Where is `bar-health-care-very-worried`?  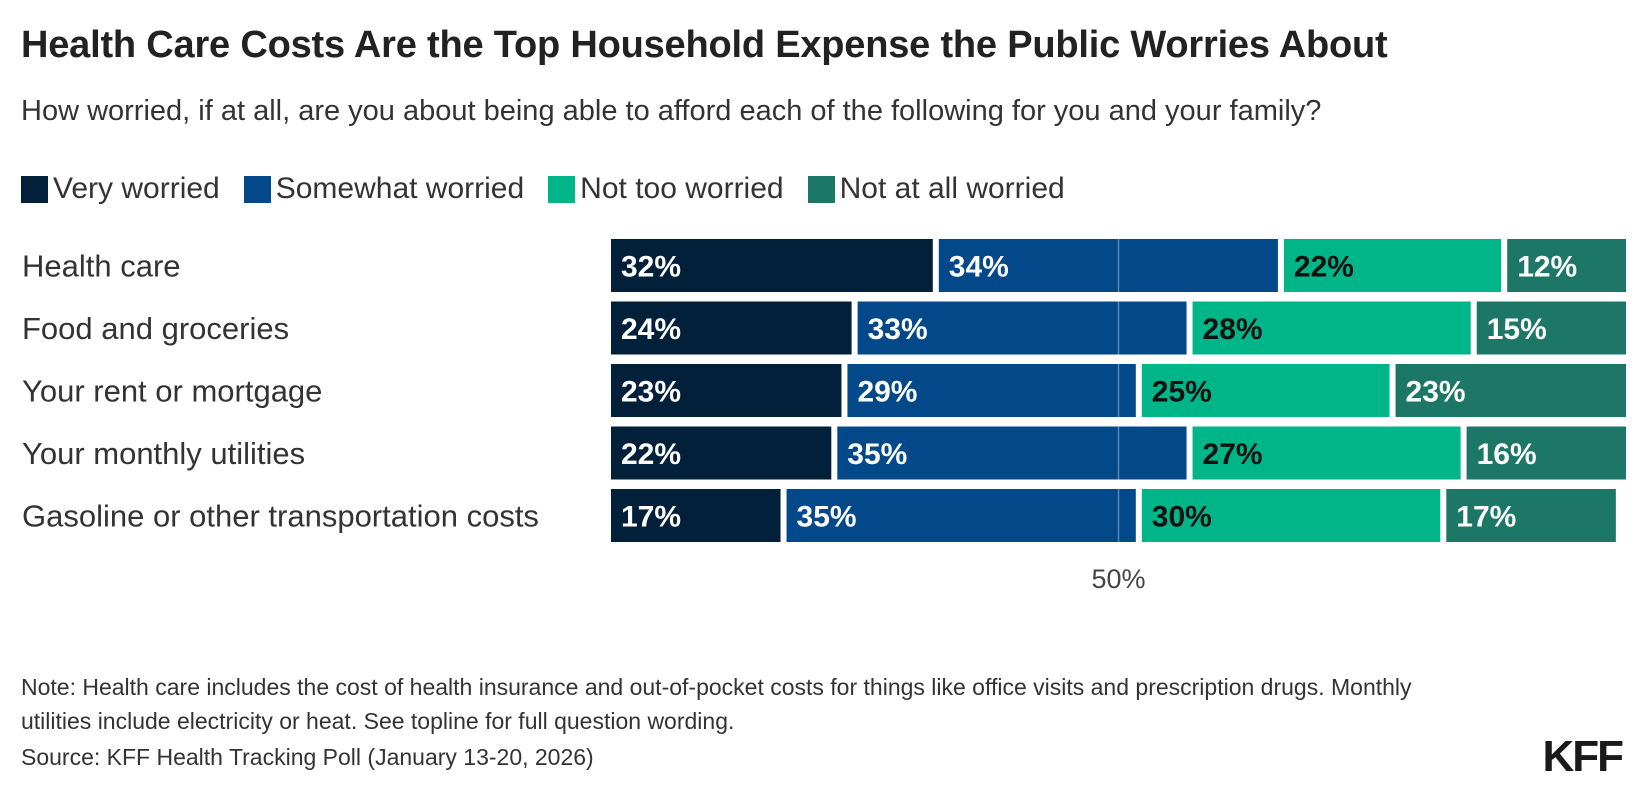 bar-health-care-very-worried is located at coordinates (772, 265).